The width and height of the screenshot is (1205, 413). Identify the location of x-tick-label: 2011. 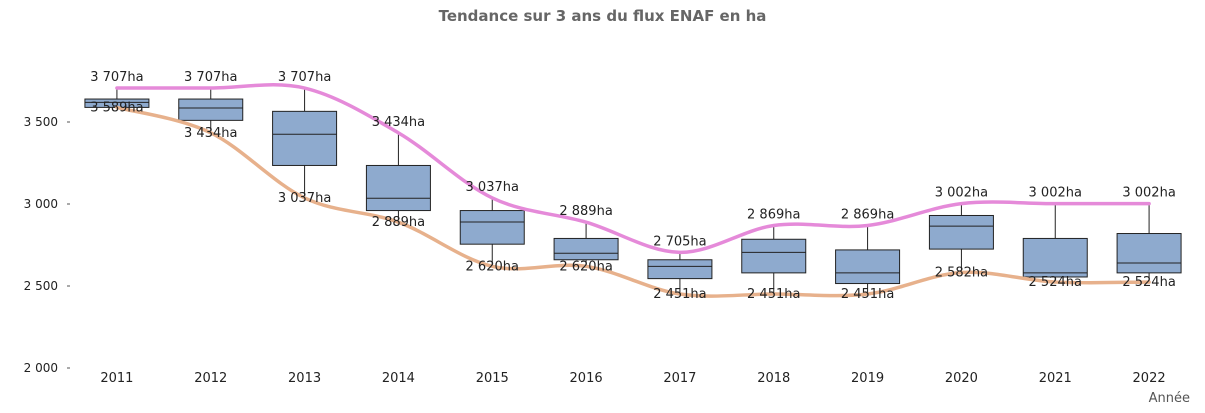
(116, 378).